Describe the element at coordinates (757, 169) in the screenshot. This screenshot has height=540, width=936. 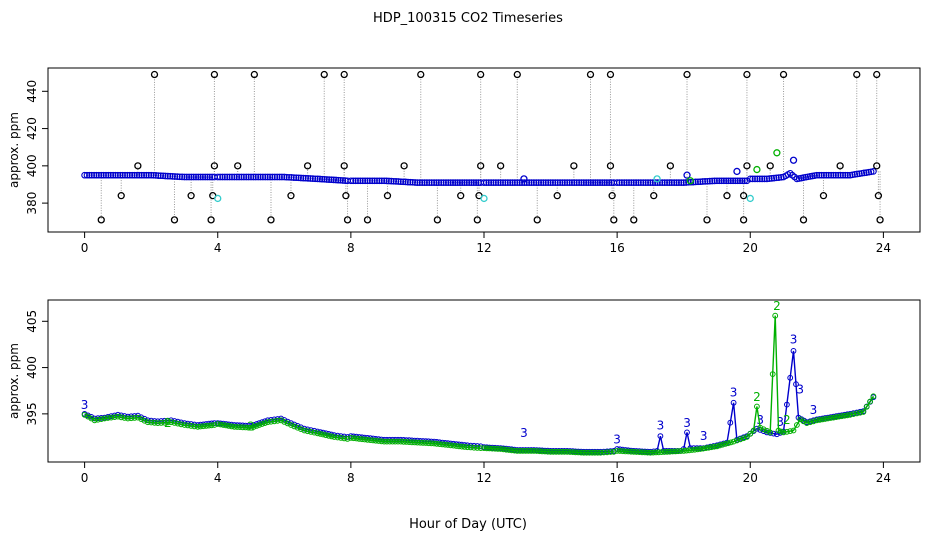
I see `outlier-point-green` at that location.